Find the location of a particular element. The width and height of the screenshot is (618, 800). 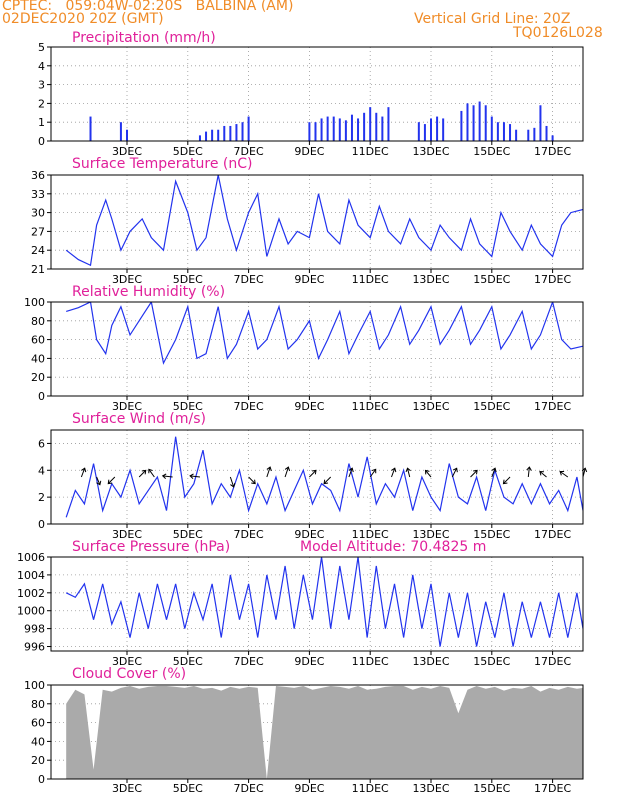

series-line is located at coordinates (324, 221).